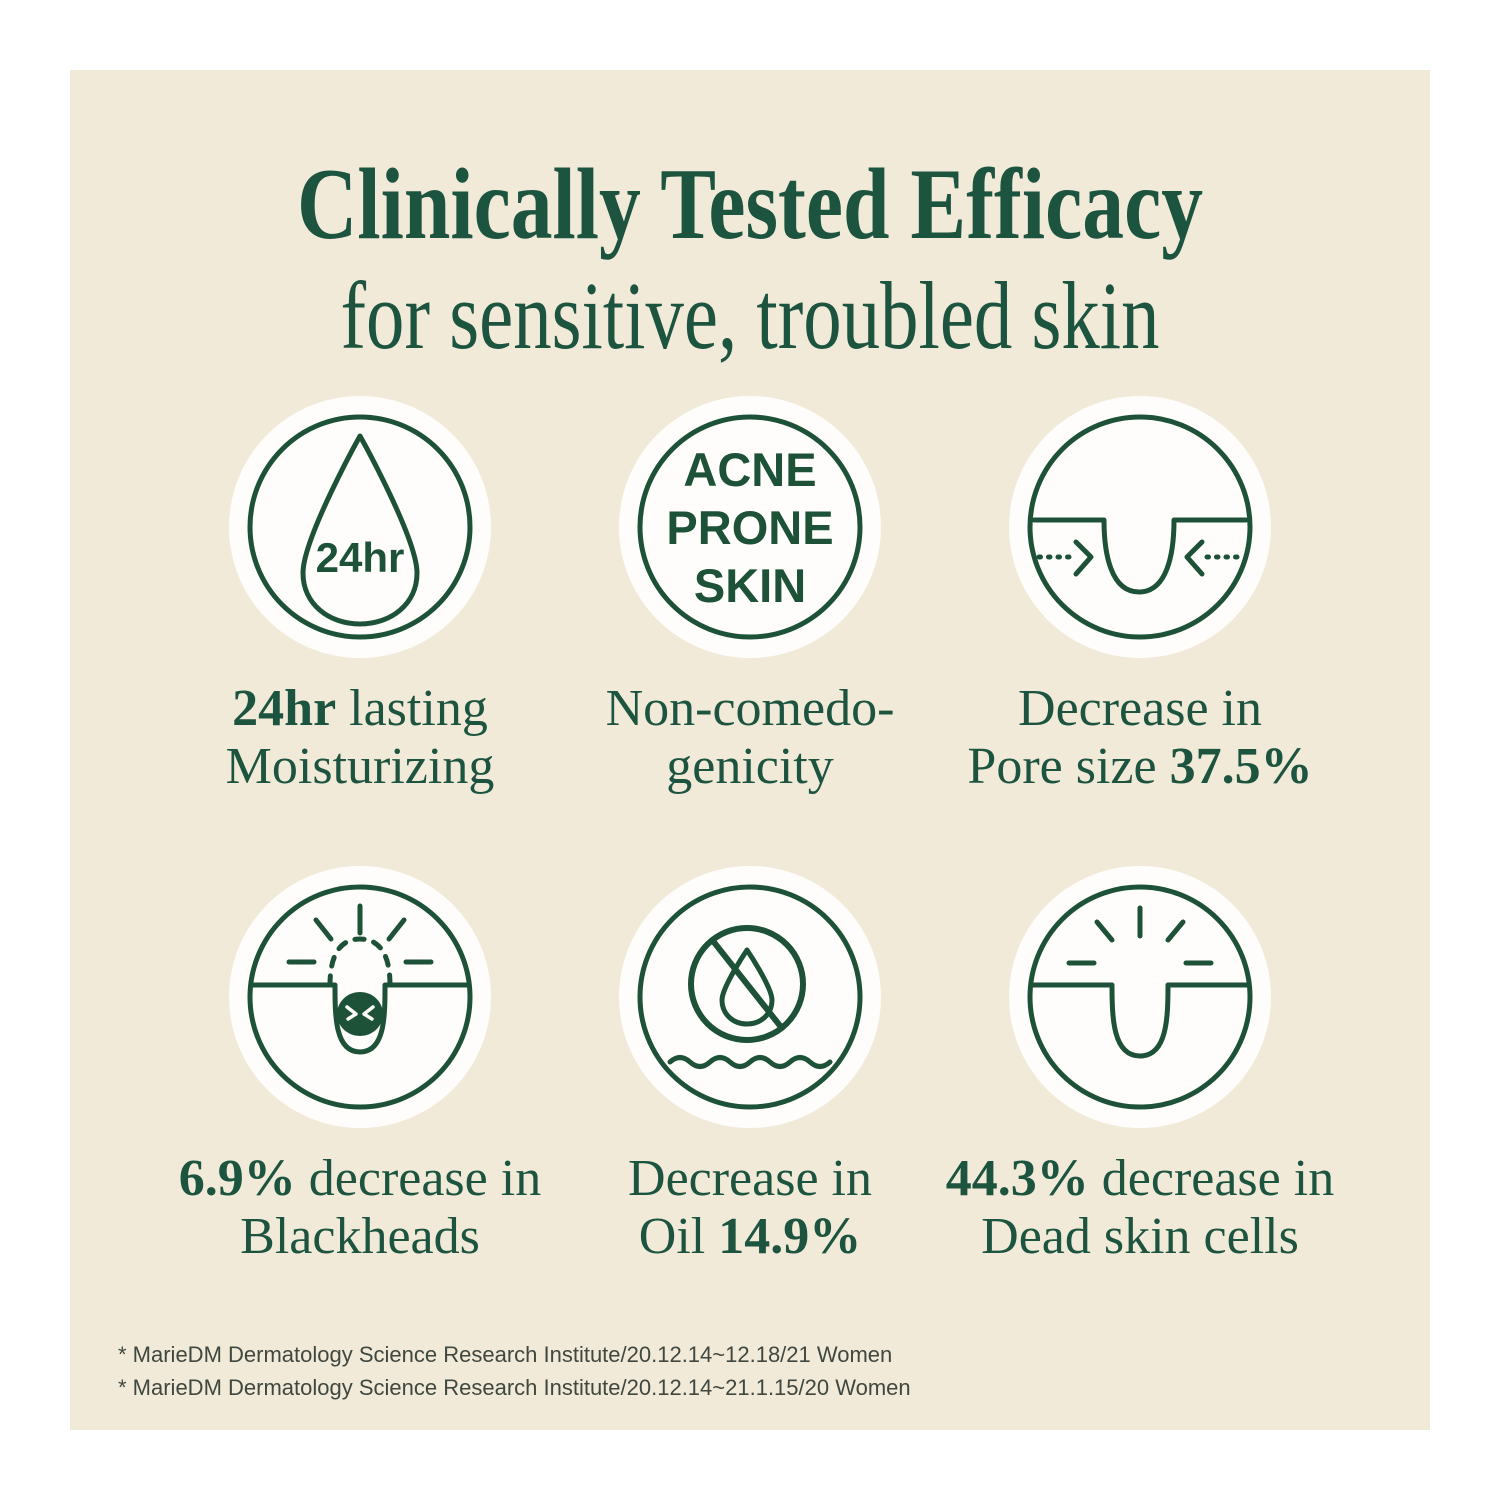 This screenshot has height=1500, width=1500. I want to click on prone-label: PRONE, so click(749, 527).